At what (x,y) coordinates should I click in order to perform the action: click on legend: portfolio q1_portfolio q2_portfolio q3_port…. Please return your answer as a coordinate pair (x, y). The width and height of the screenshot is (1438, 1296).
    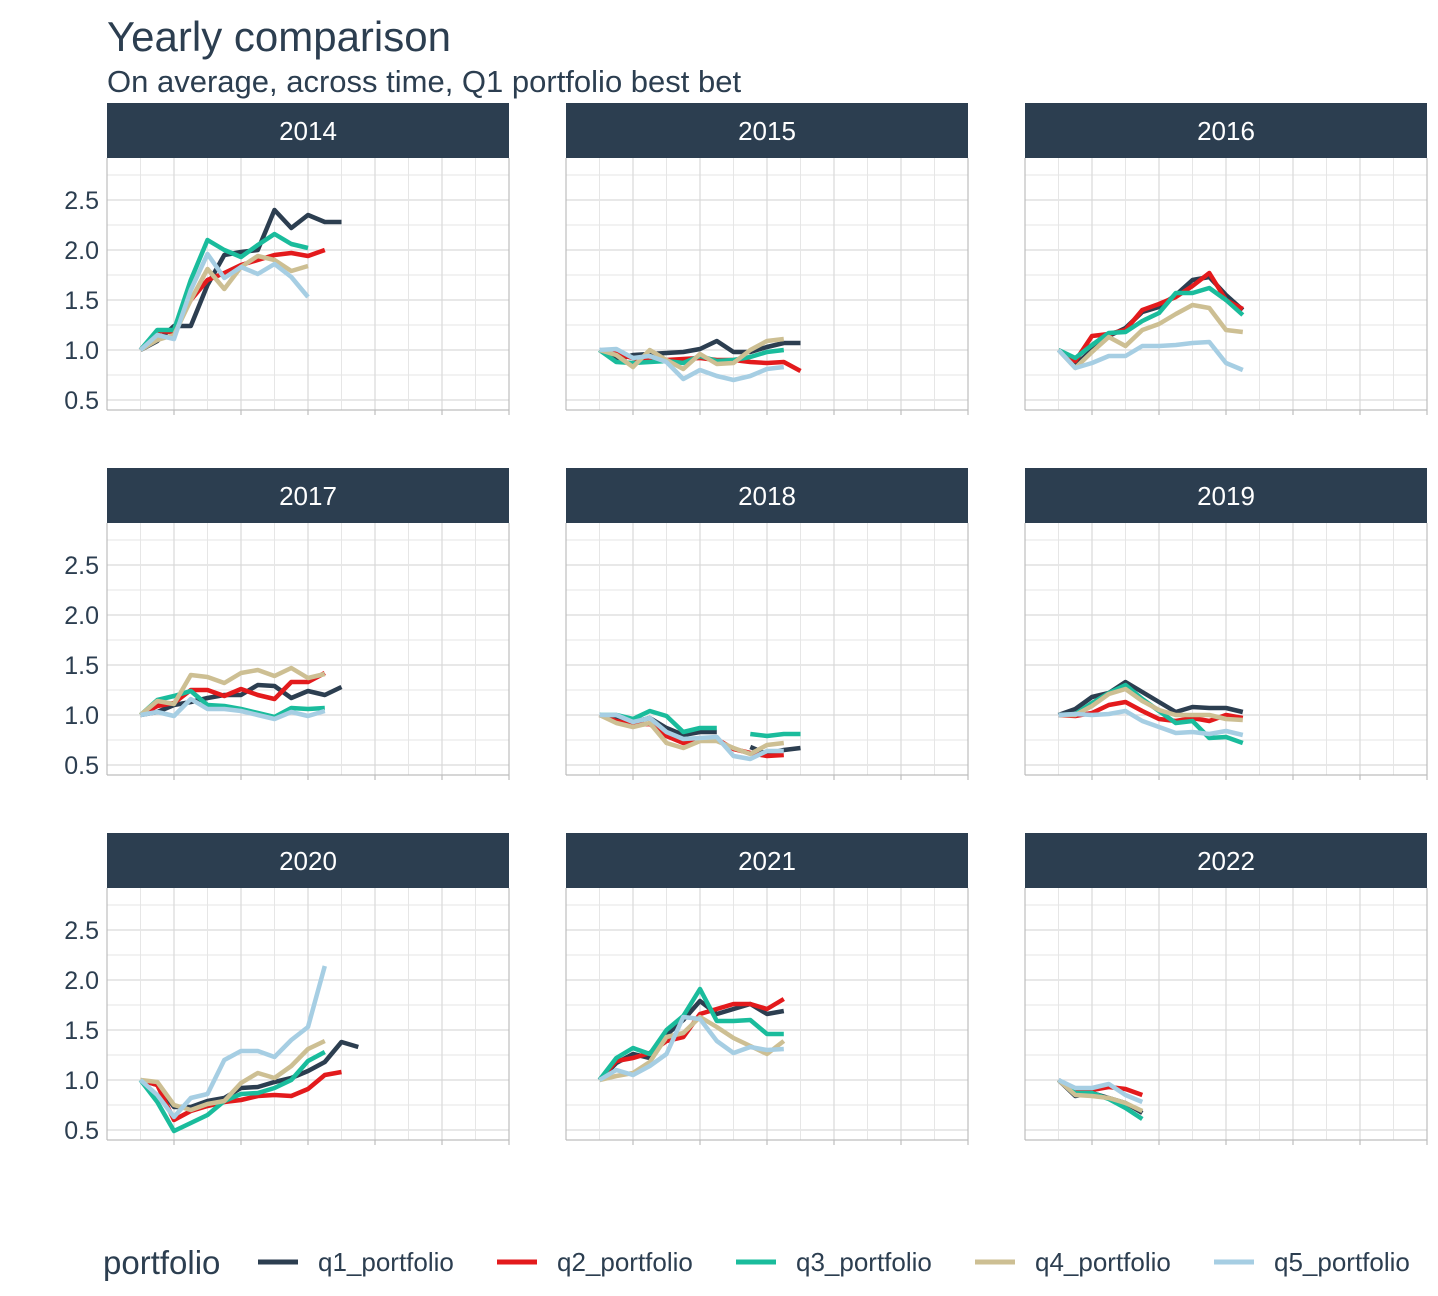
    Looking at the image, I should click on (756, 1262).